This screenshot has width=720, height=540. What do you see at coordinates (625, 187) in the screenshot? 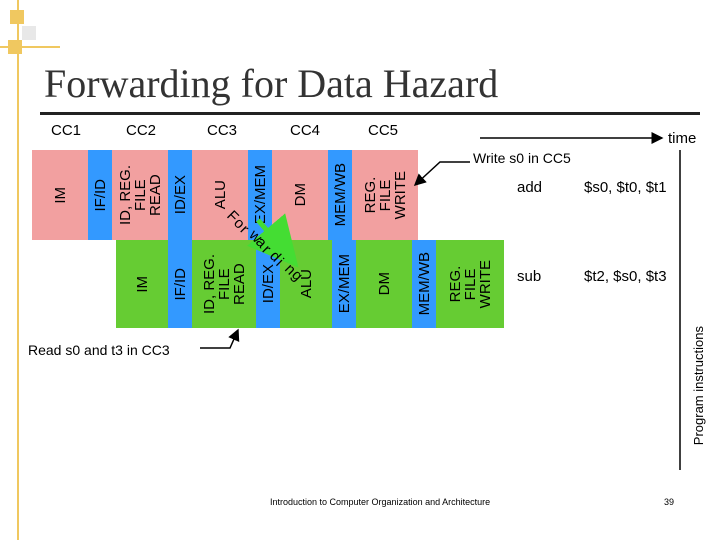
I see `instruction-operands: $s0, $t0, $t1` at bounding box center [625, 187].